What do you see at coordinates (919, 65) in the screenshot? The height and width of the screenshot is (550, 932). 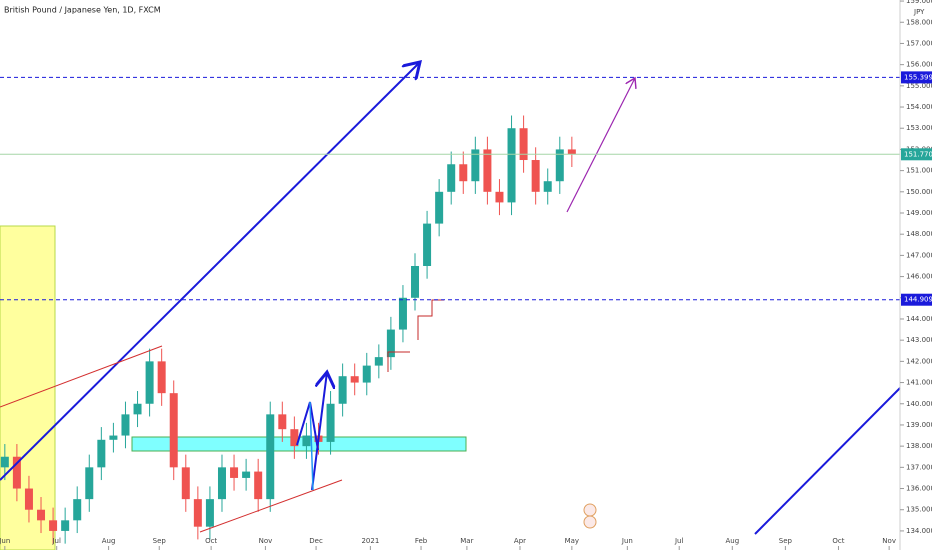 I see `y-tick-label: 156.000` at bounding box center [919, 65].